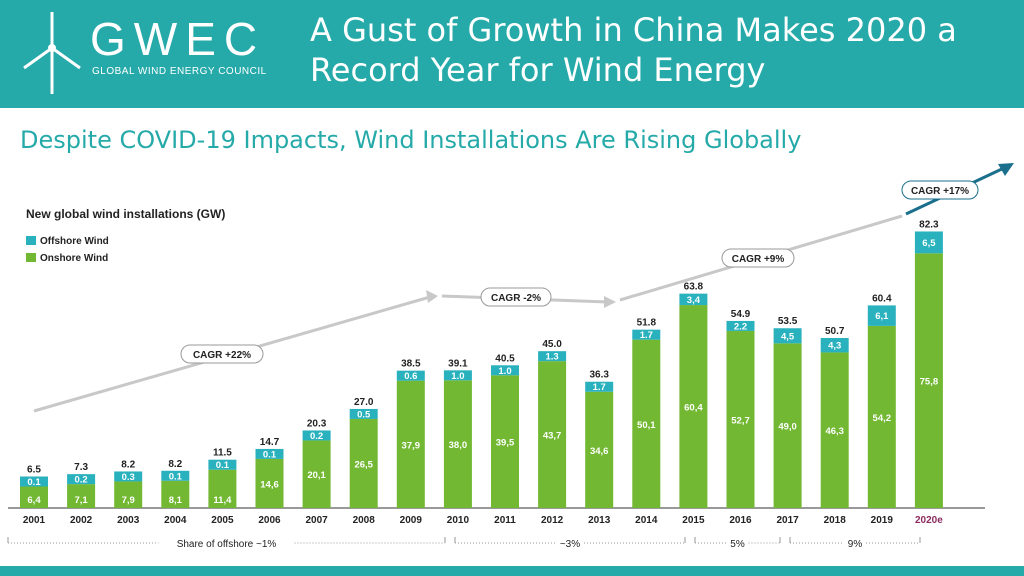 This screenshot has height=576, width=1024. Describe the element at coordinates (176, 500) in the screenshot. I see `bar-value-onshore: 8,1` at that location.